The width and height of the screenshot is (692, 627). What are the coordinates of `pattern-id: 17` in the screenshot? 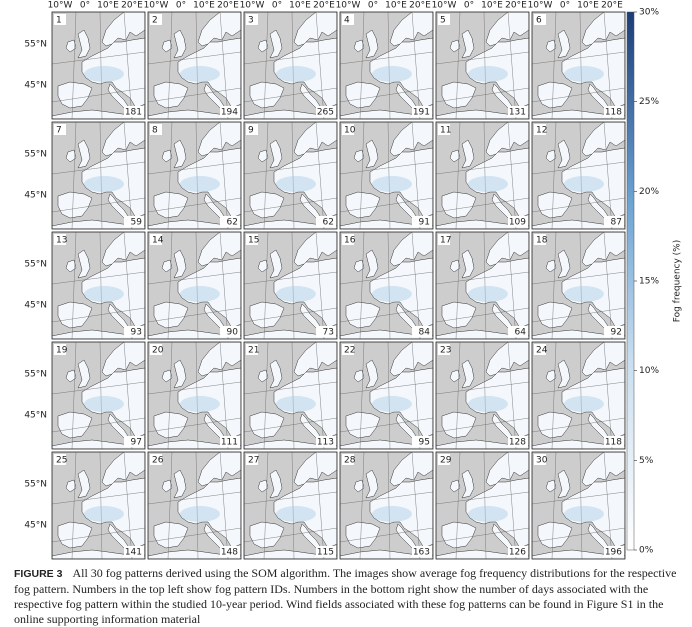 It's located at (445, 241).